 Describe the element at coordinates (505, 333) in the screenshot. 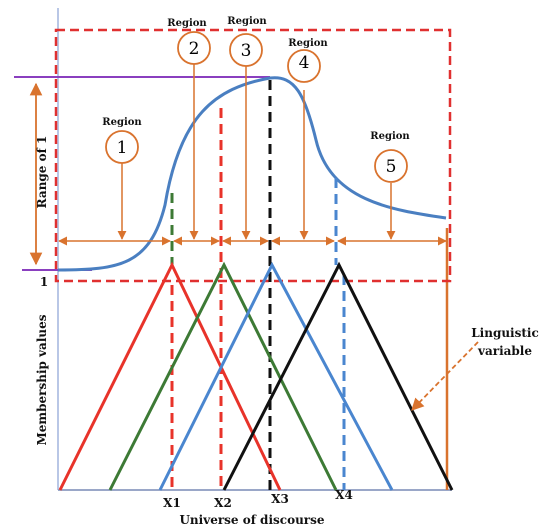

I see `linguistic-label-line1: Linguistic` at that location.